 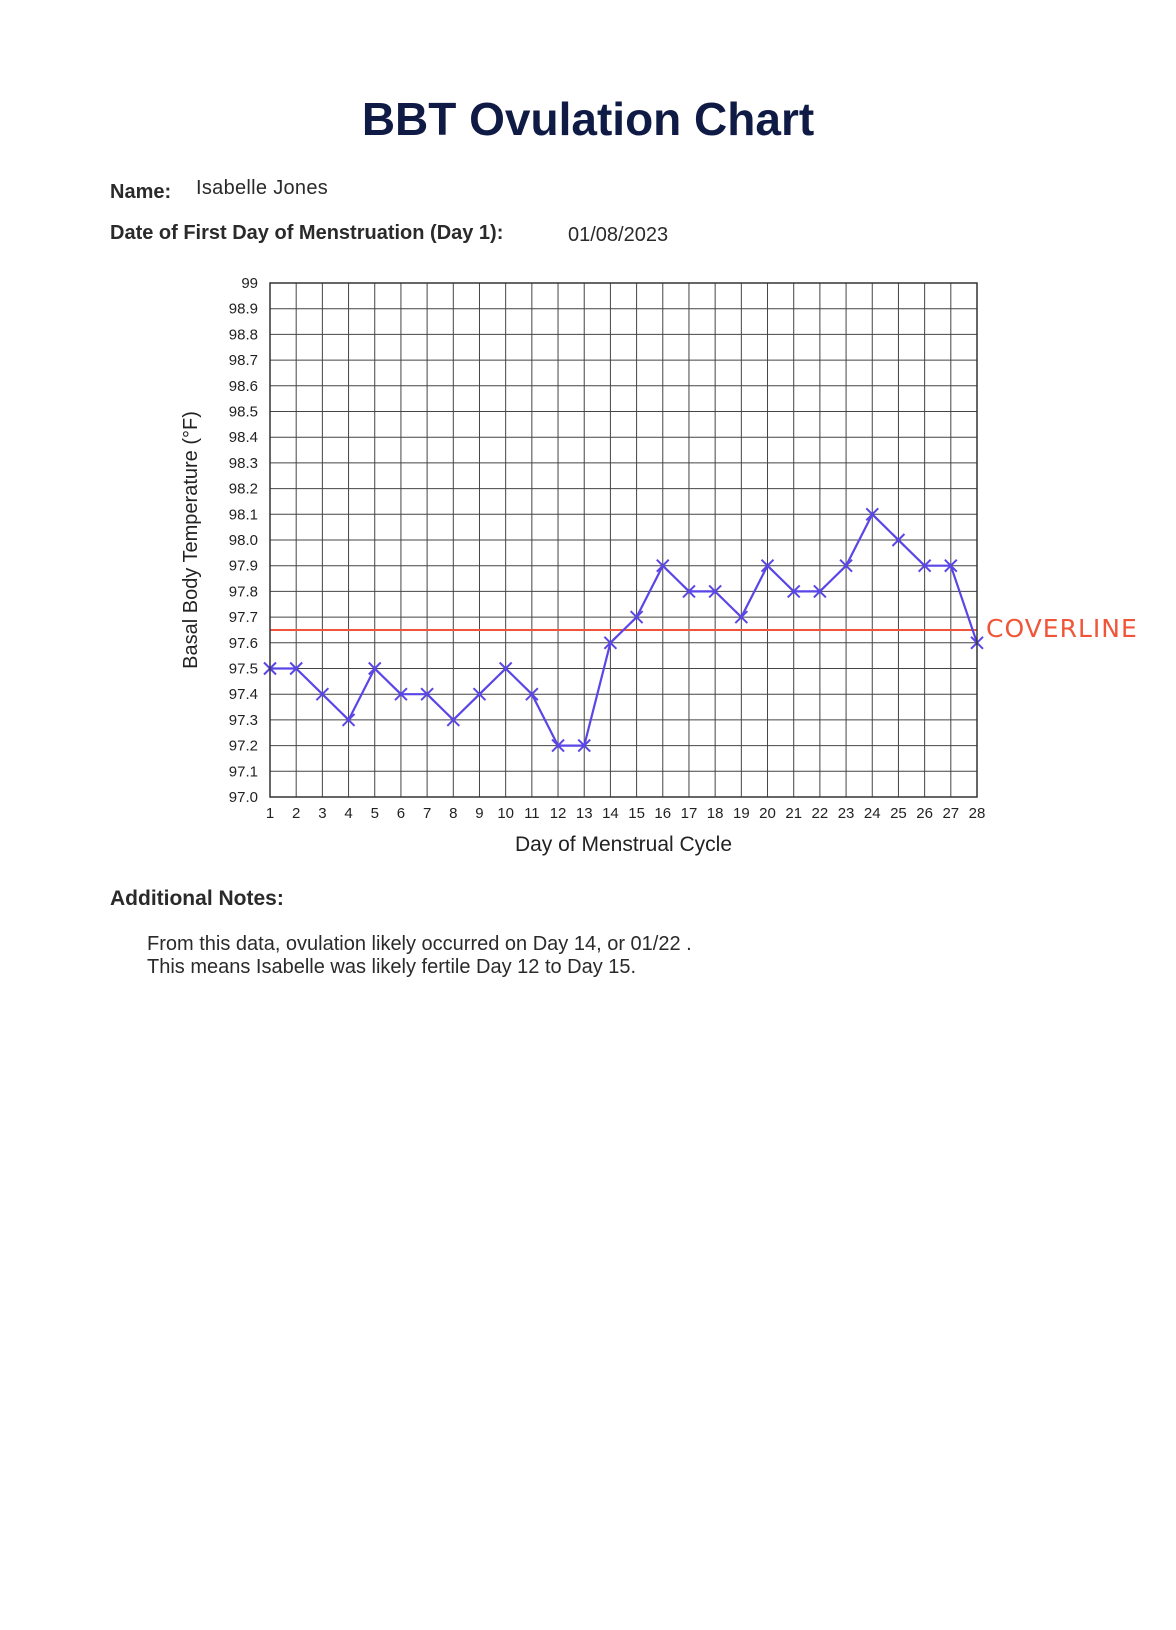 I want to click on y-tick-label: 98.9, so click(x=243, y=309).